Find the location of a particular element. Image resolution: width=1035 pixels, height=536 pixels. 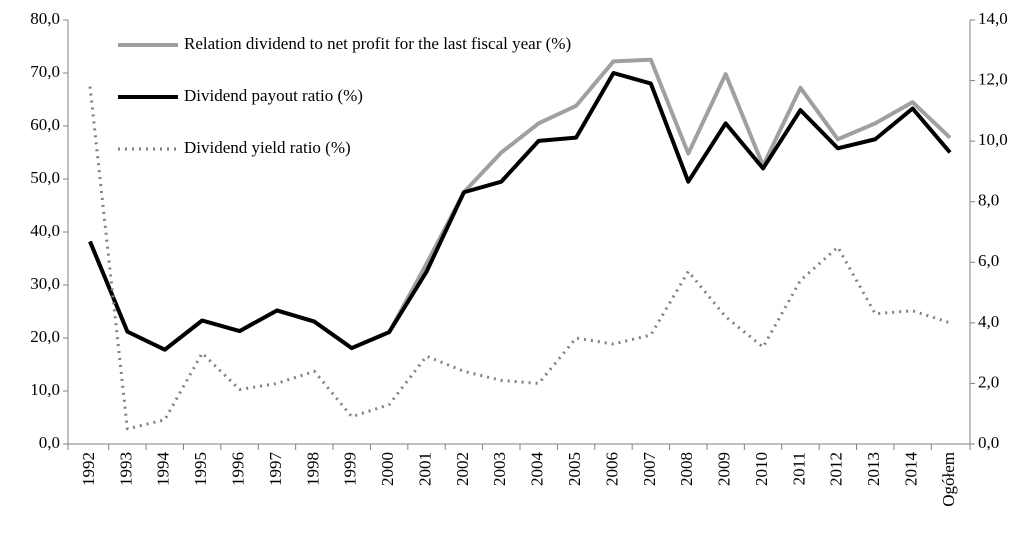

x-tick-label: 2010 is located at coordinates (761, 469).